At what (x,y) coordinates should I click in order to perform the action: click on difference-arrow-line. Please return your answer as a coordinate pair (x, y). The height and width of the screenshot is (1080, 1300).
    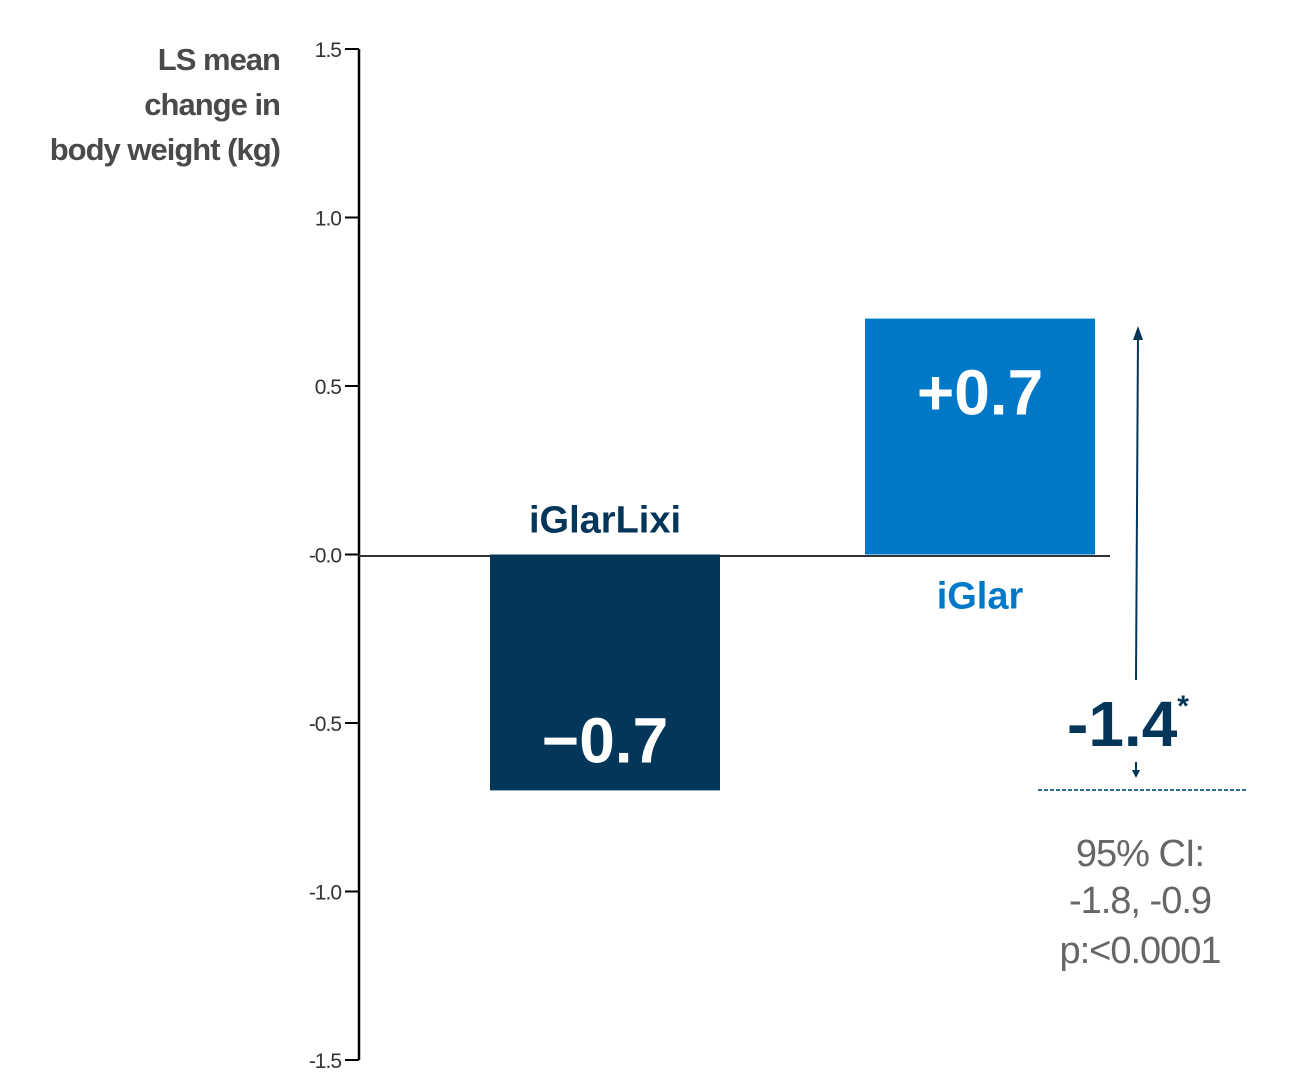
    Looking at the image, I should click on (1137, 508).